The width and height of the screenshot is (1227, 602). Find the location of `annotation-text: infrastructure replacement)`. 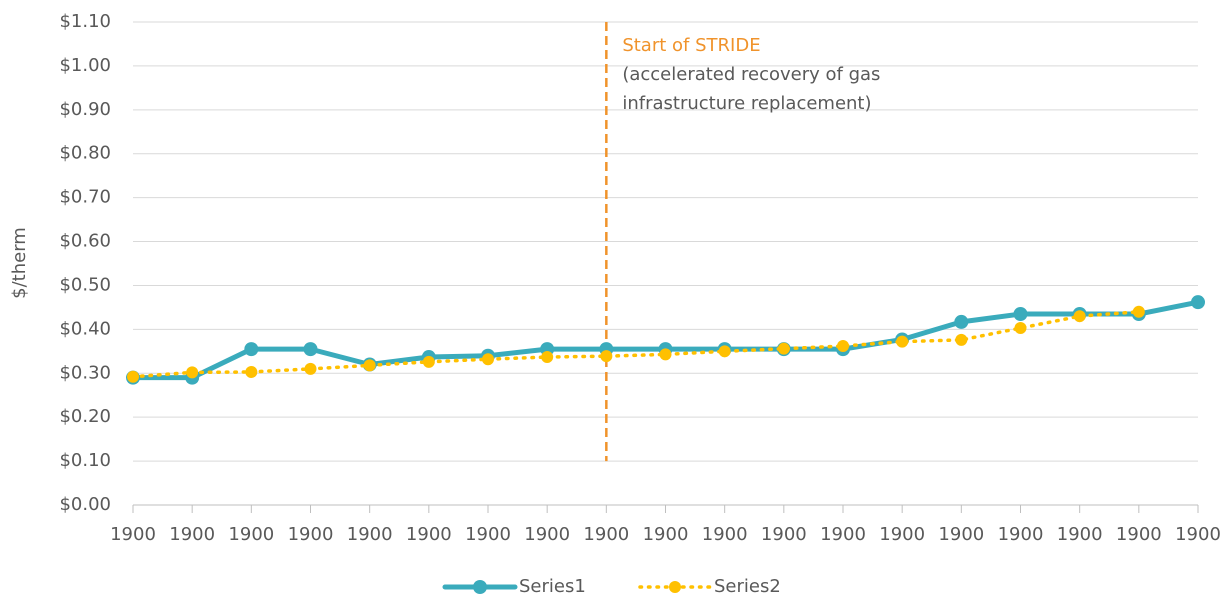

annotation-text: infrastructure replacement) is located at coordinates (746, 103).